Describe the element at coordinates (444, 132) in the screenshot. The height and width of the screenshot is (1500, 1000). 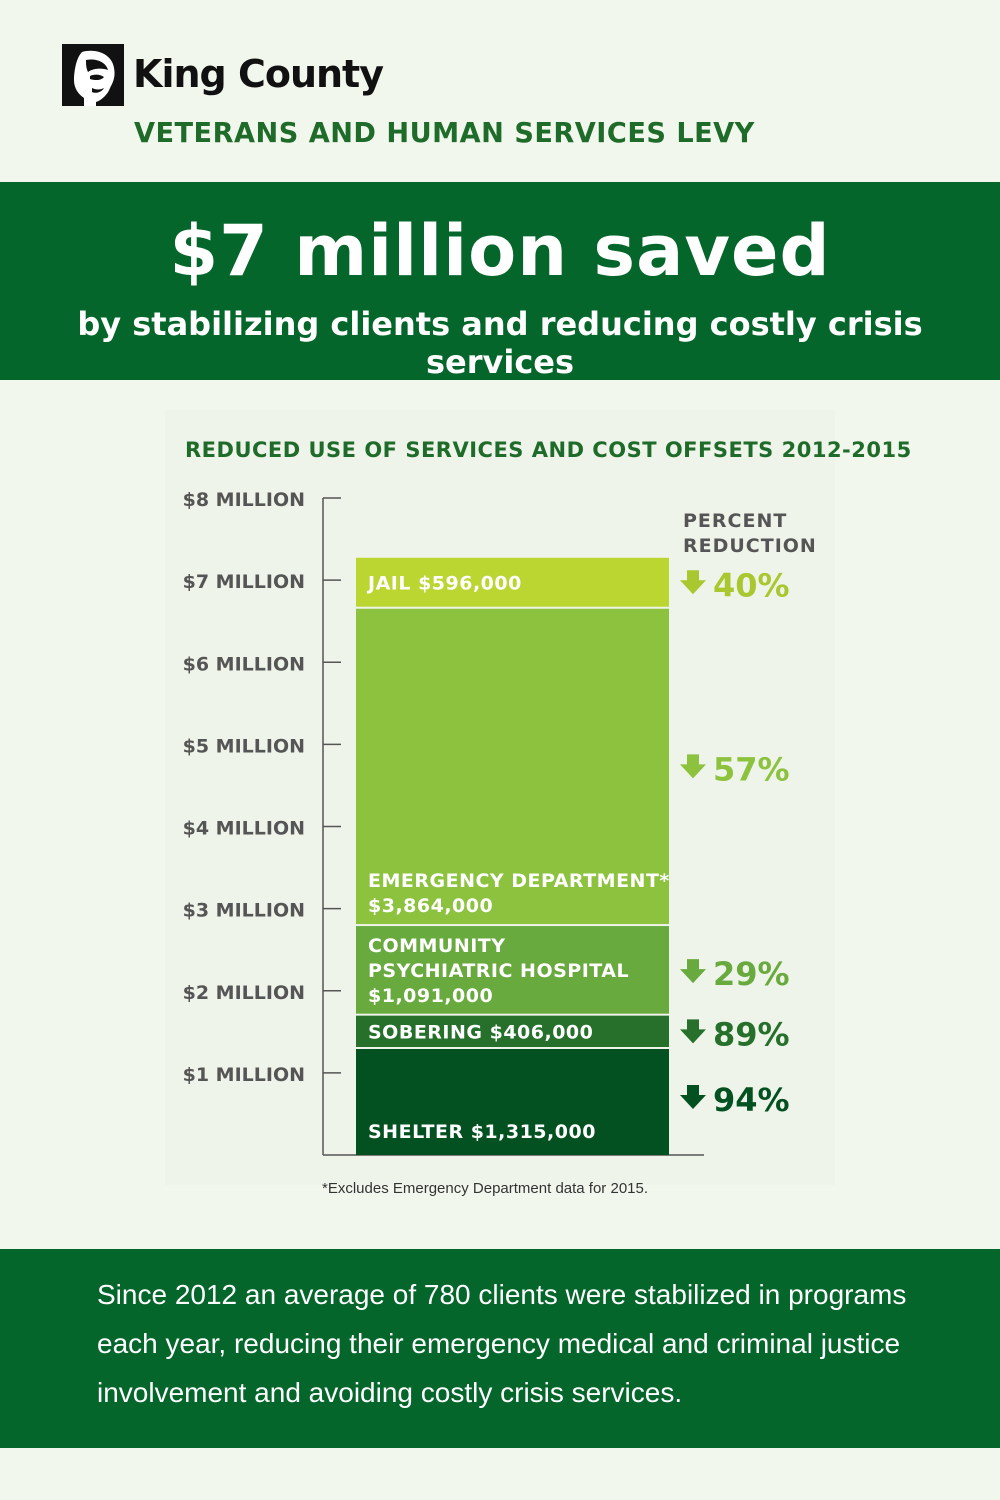
I see `program-name: VETERANS AND HUMAN SERVICES LEVY` at that location.